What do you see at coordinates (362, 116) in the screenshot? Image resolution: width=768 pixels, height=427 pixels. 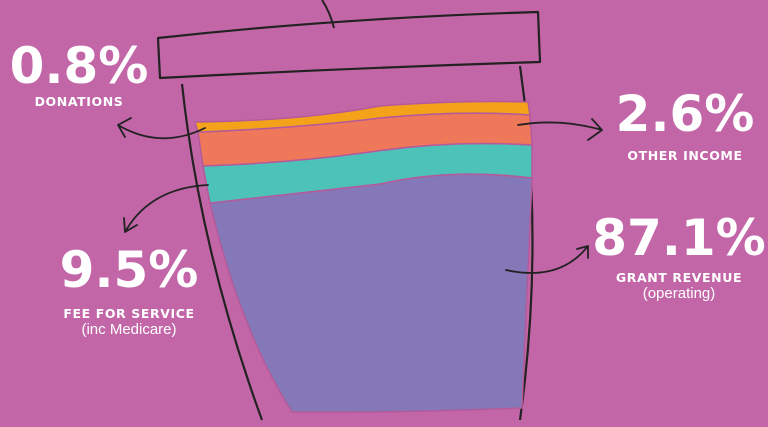 I see `donations-layer` at bounding box center [362, 116].